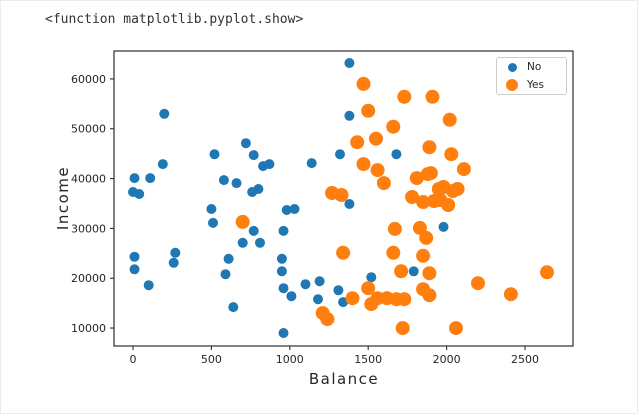  I want to click on legend-label-no: No, so click(534, 67).